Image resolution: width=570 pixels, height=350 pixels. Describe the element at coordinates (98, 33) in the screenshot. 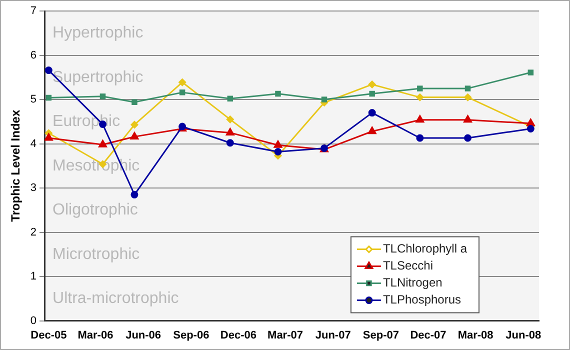

I see `annotation: Hypertrophic` at that location.